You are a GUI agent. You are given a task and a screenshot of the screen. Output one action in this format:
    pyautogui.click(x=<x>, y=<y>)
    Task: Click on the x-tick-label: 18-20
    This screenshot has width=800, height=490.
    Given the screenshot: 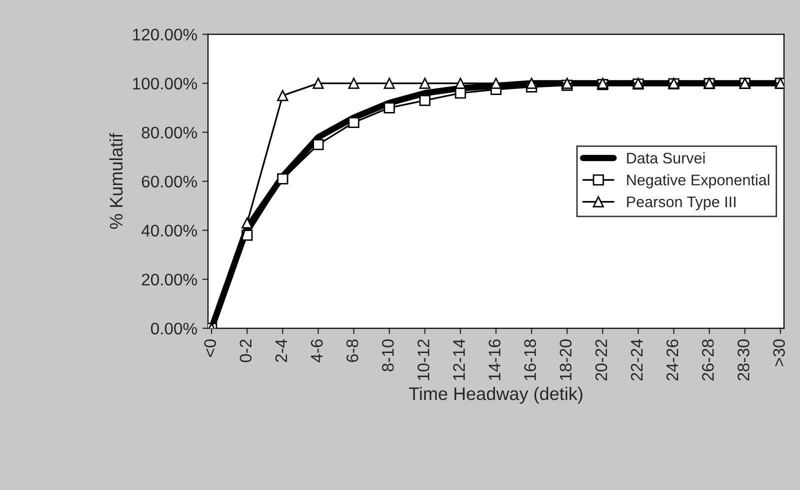 What is the action you would take?
    pyautogui.click(x=566, y=359)
    